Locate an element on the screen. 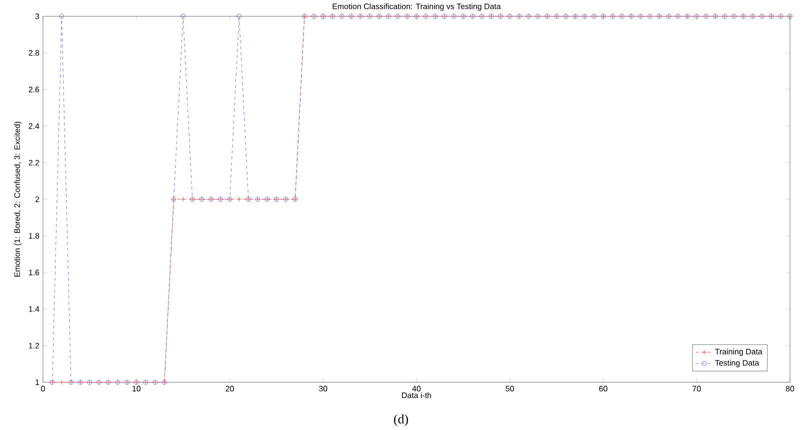 This screenshot has width=803, height=430. text: (d) is located at coordinates (401, 420).